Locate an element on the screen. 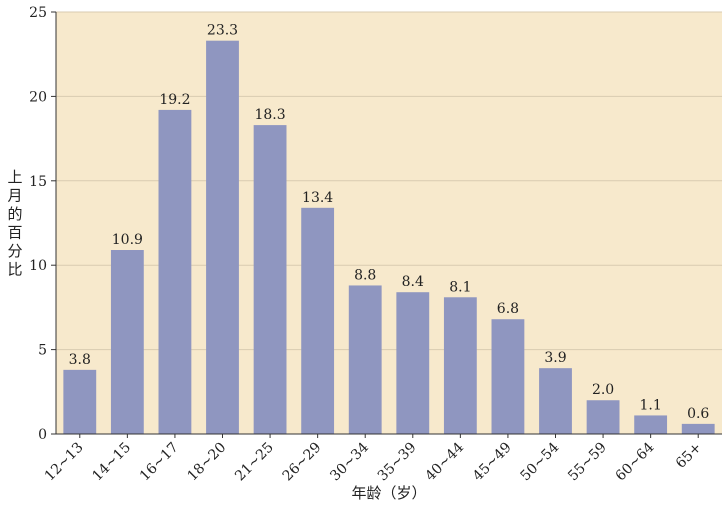 This screenshot has height=506, width=728. data-label: 13.4 is located at coordinates (317, 198).